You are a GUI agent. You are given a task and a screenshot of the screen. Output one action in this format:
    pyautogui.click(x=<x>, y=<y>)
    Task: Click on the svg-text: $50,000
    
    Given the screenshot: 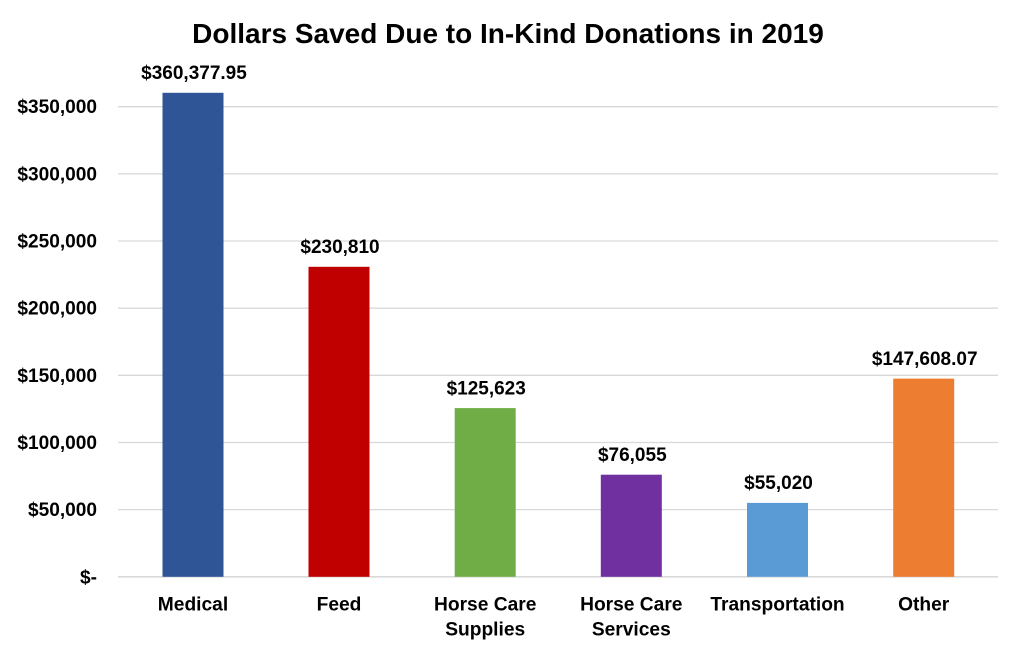 What is the action you would take?
    pyautogui.click(x=62, y=510)
    